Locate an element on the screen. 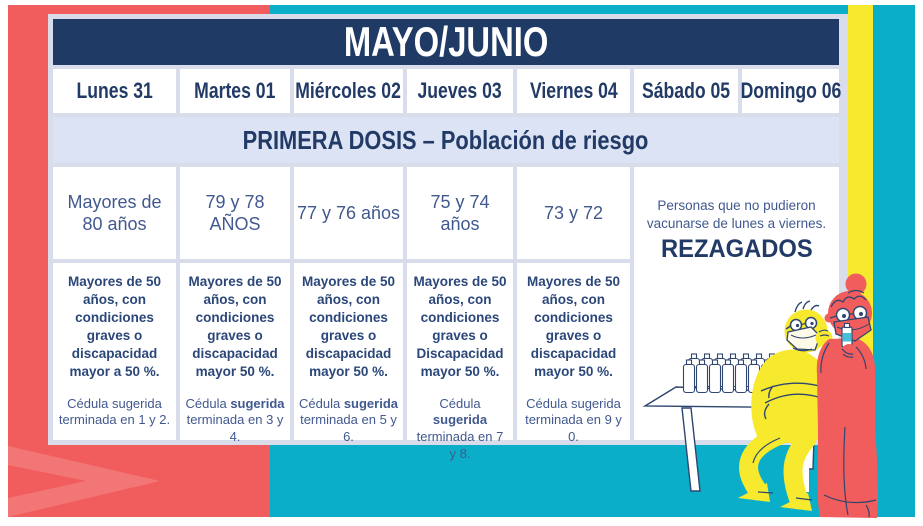  day-header-miercoles: Miércoles 02 is located at coordinates (348, 91).